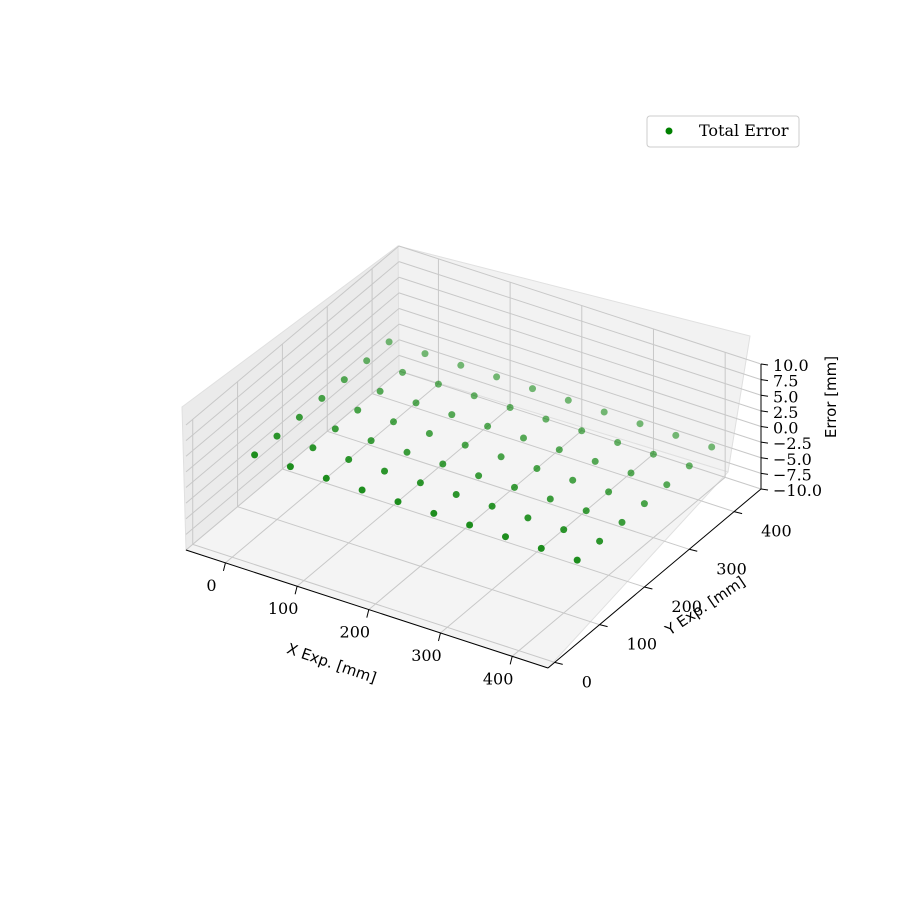 Image resolution: width=900 pixels, height=900 pixels. Describe the element at coordinates (642, 644) in the screenshot. I see `y-tick-label: 100` at that location.